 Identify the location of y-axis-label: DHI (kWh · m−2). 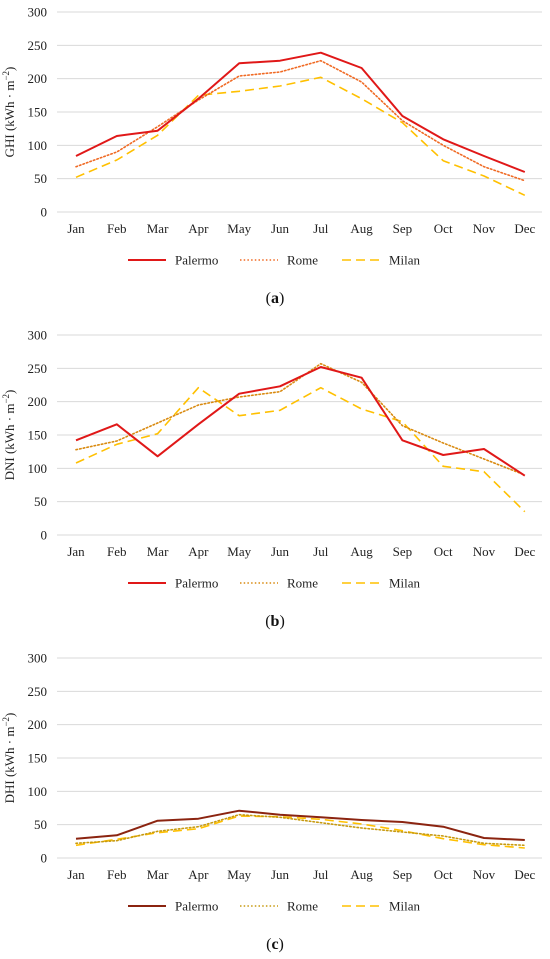
(9, 758).